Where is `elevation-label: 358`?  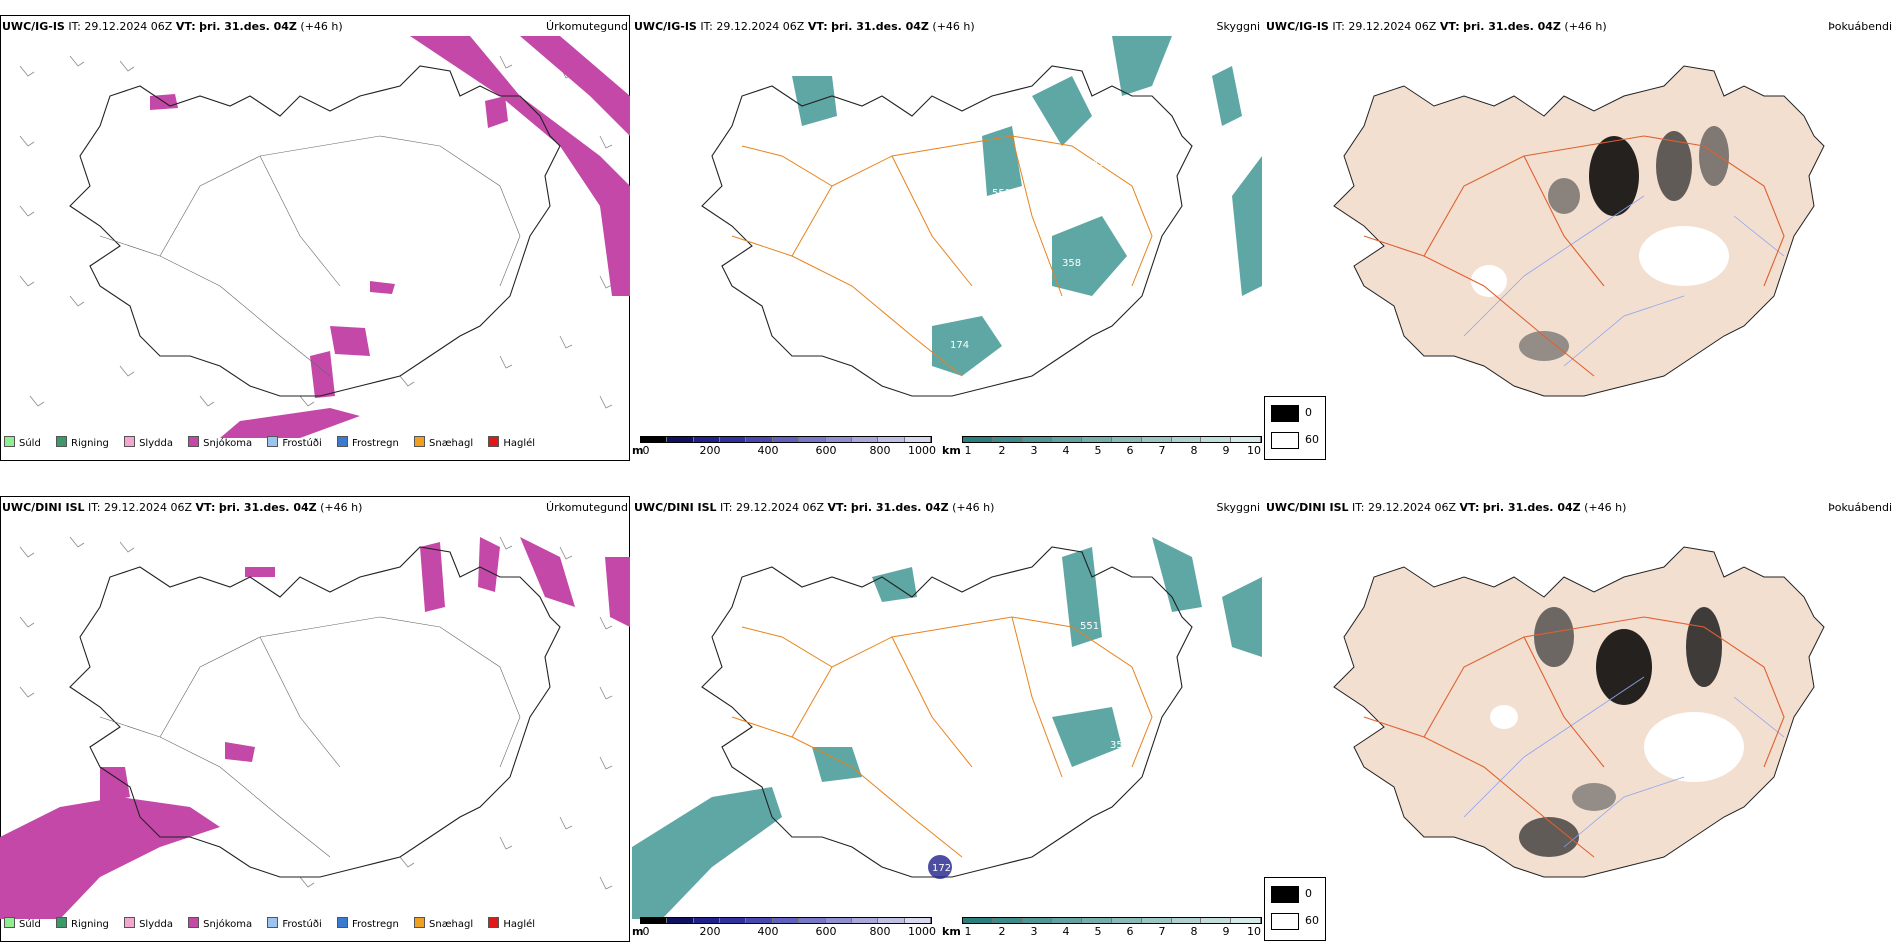
elevation-label: 358 is located at coordinates (1071, 263).